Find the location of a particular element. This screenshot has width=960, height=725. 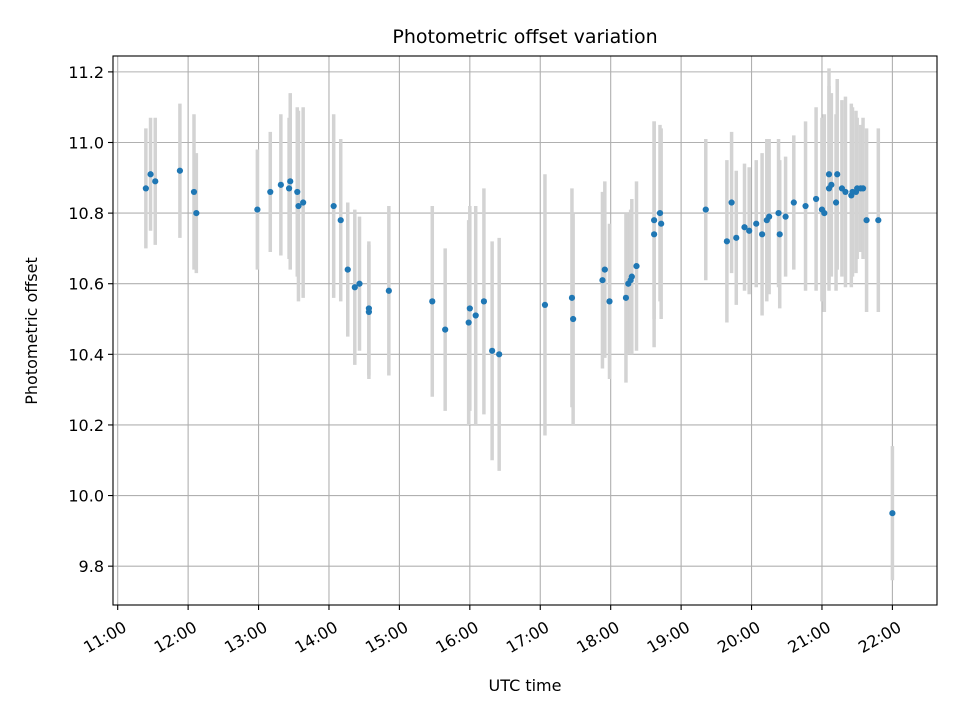

y-axis-ticks: 9.8 10.0 10.2 10.4 10.6 10.8 11.0 11.2 is located at coordinates (90, 319).